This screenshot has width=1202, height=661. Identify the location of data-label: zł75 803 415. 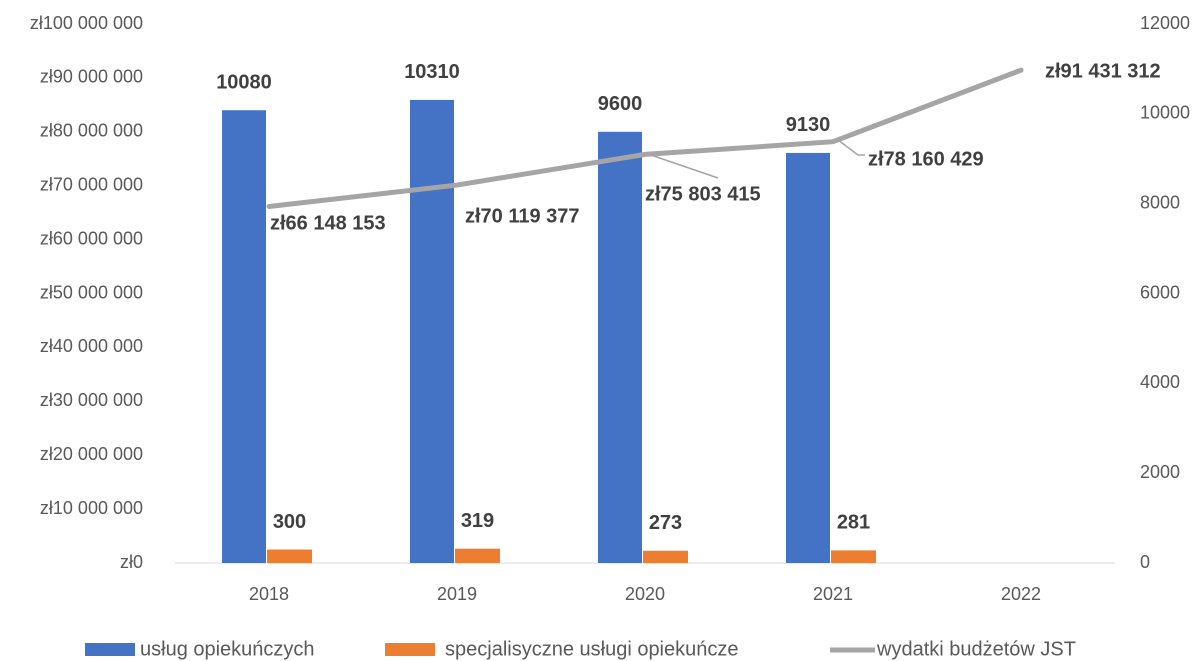
(703, 194).